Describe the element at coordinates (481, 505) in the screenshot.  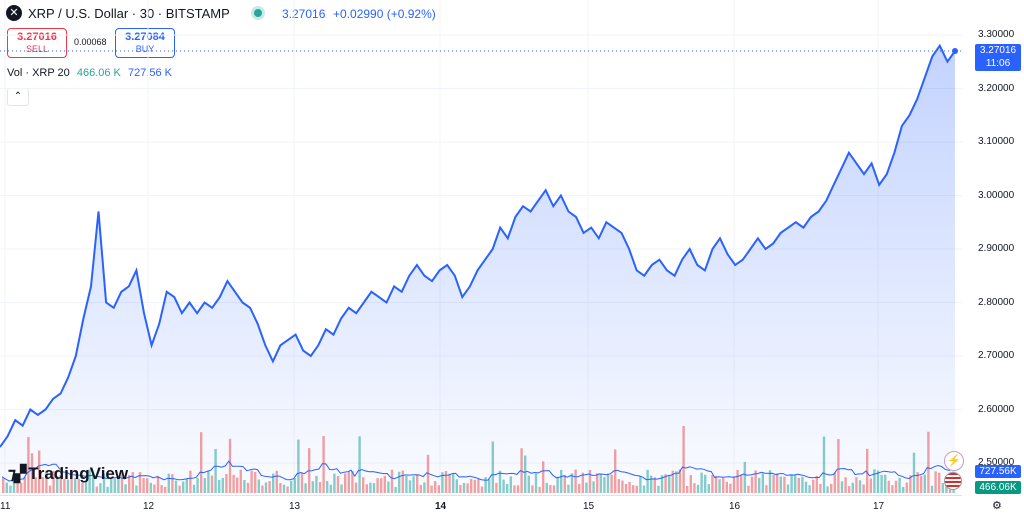
I see `time-axis: 11 12 13 14 15 16 17` at that location.